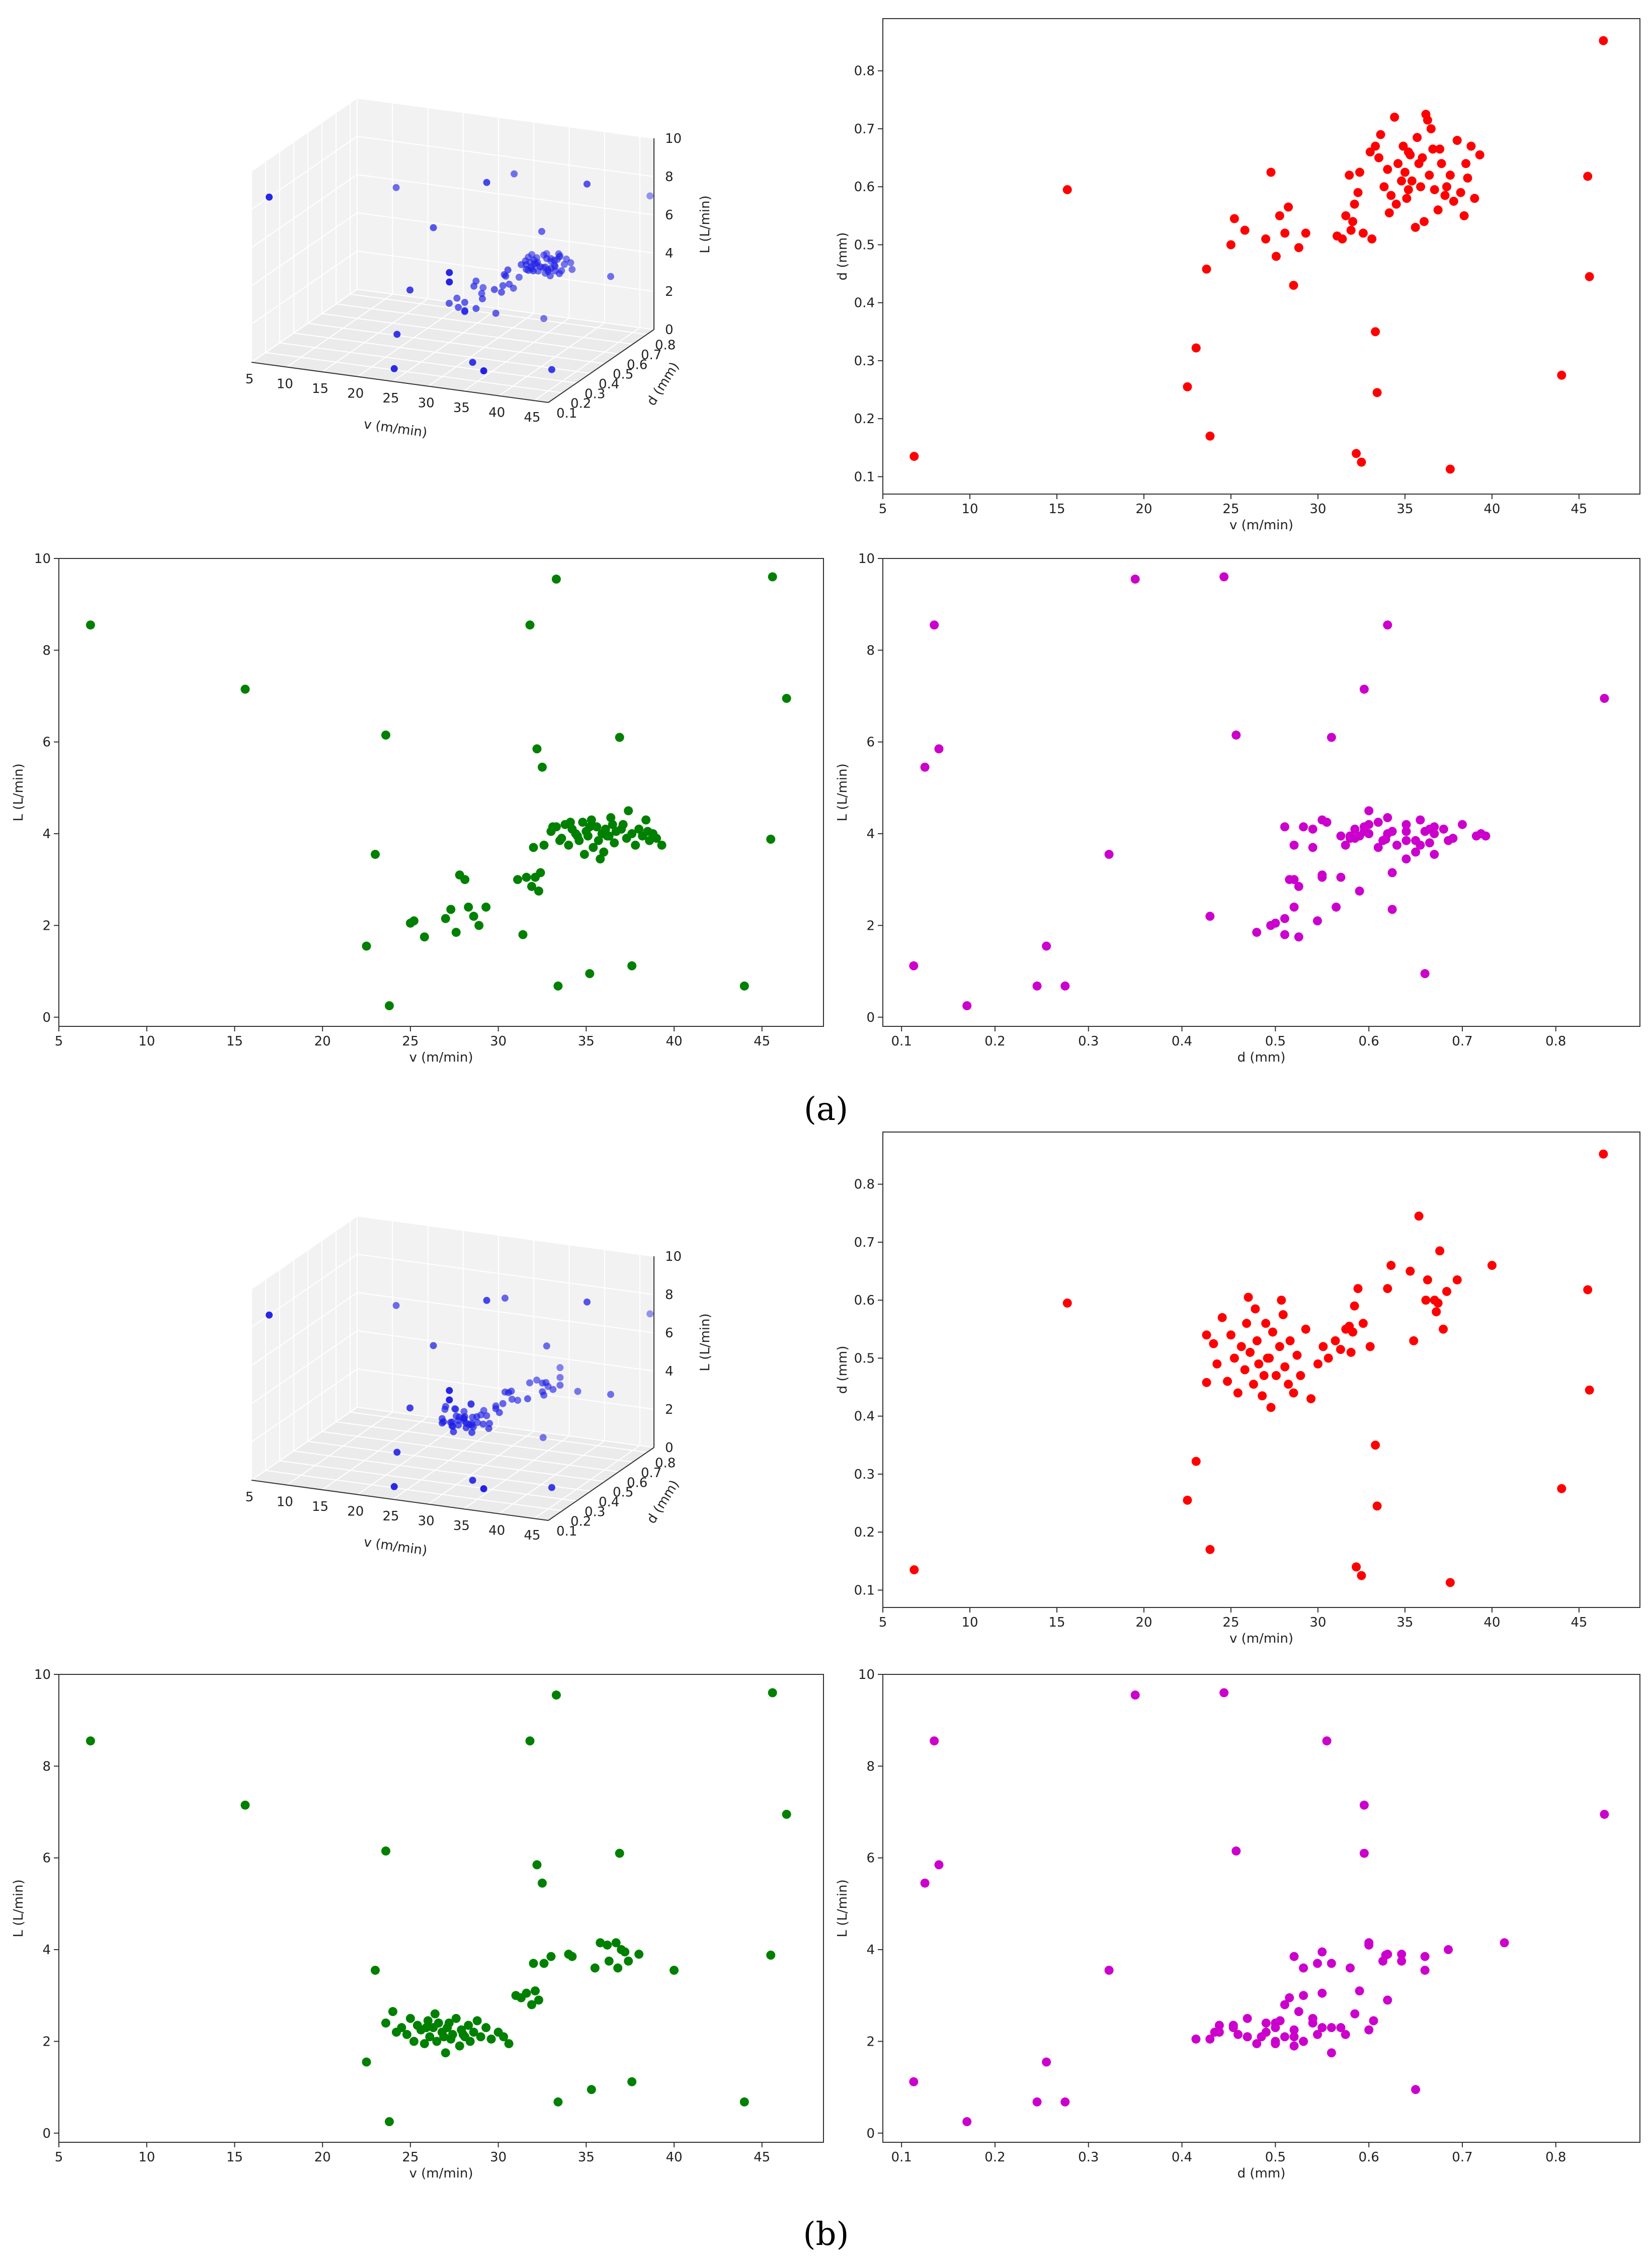  Describe the element at coordinates (410, 2157) in the screenshot. I see `x-tick-label: 25` at that location.